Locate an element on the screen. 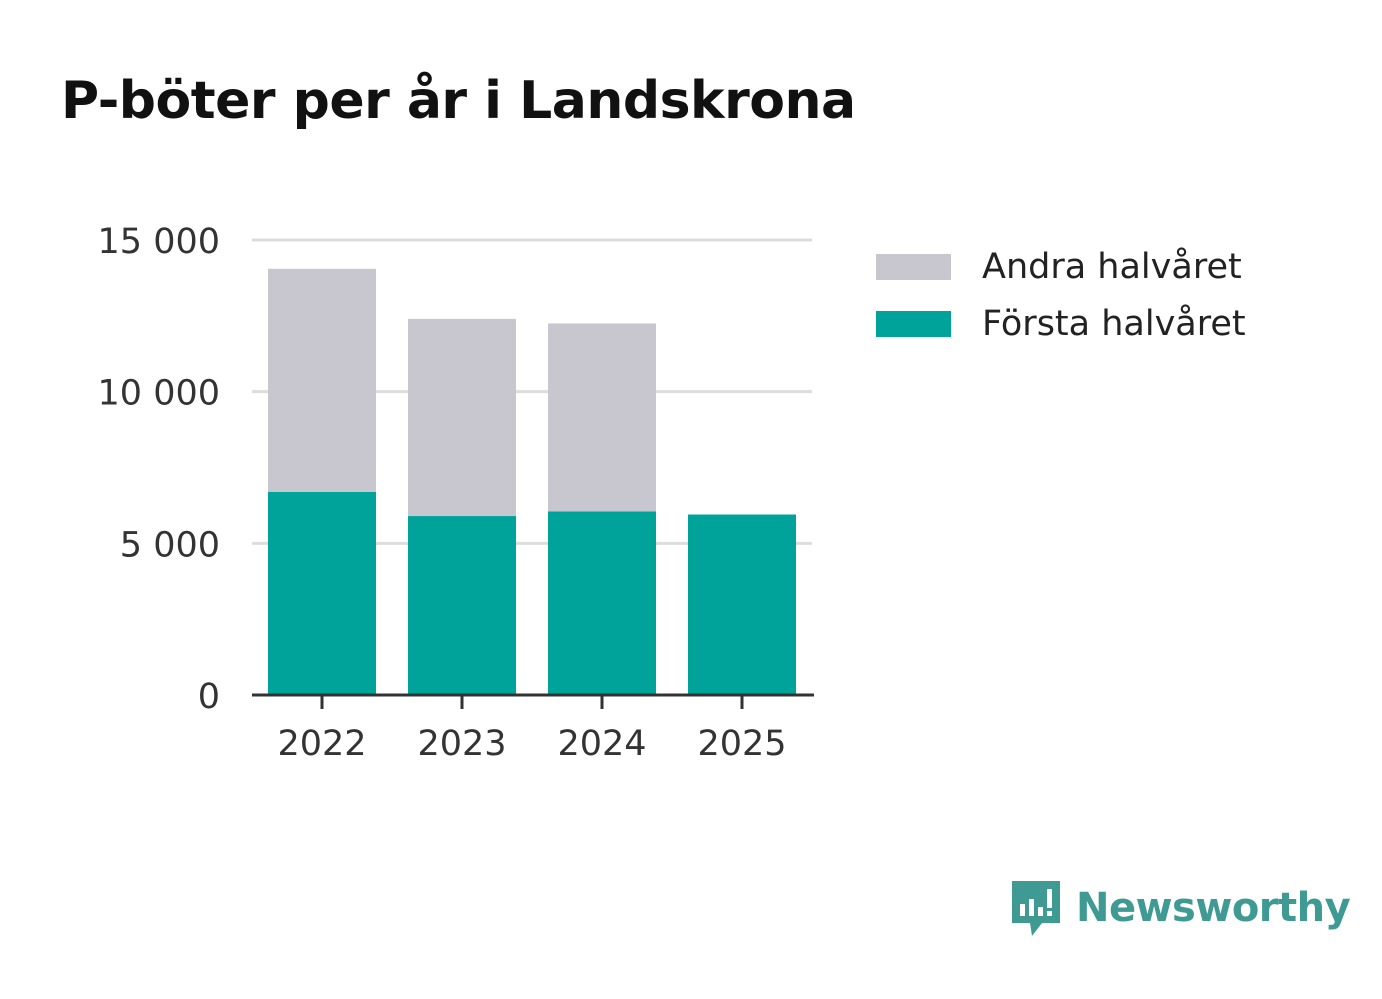 The width and height of the screenshot is (1382, 999). x-tick-label-2024: 2024 is located at coordinates (601, 744).